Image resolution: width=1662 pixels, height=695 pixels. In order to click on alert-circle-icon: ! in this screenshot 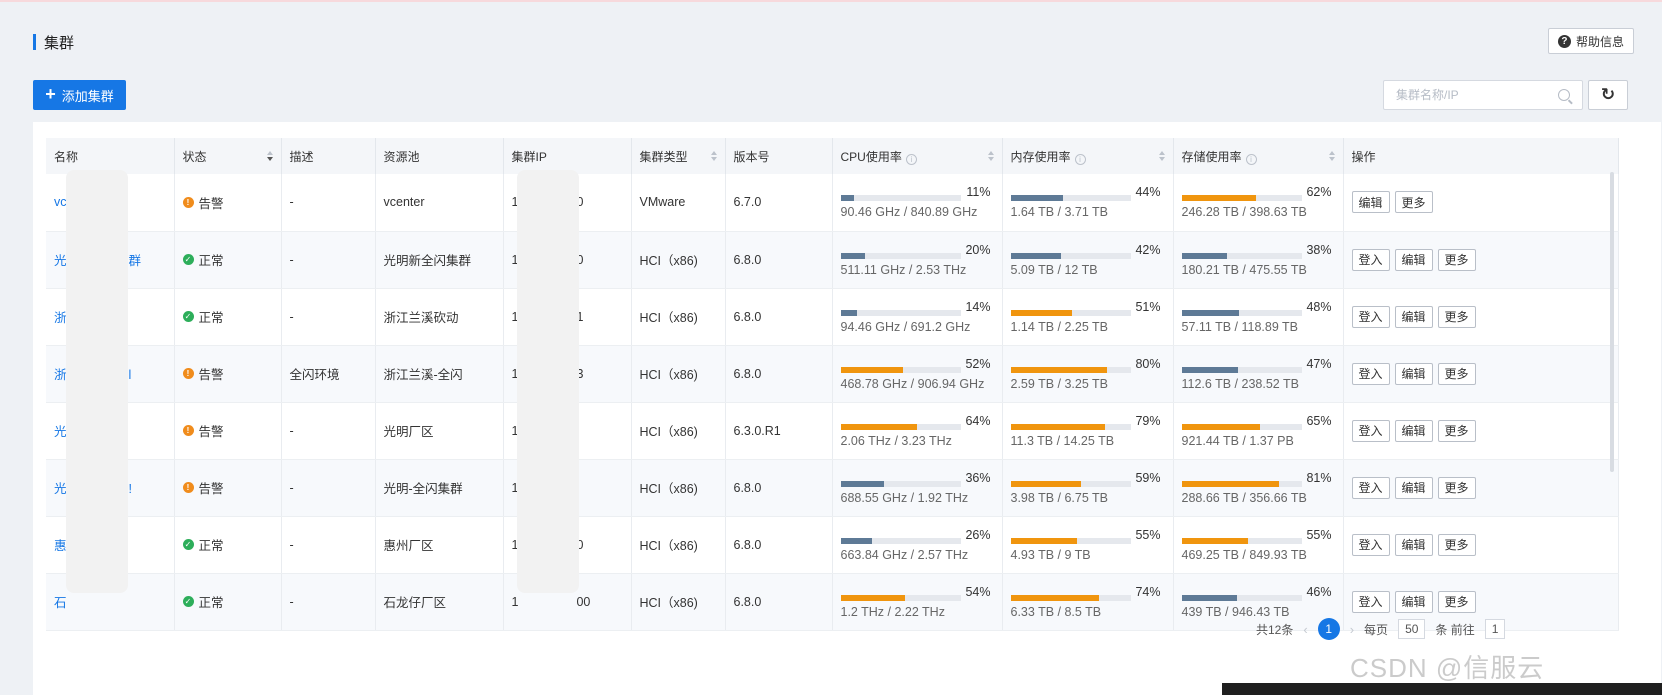, I will do `click(188, 487)`.